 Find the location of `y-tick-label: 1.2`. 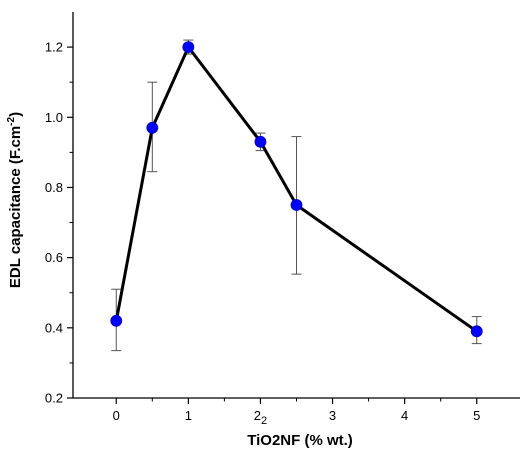

y-tick-label: 1.2 is located at coordinates (54, 47).